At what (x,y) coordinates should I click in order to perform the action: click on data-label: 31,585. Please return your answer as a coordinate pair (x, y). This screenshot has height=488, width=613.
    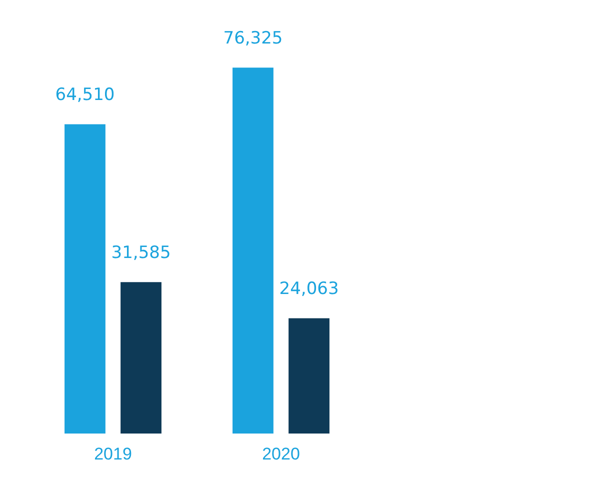
    Looking at the image, I should click on (141, 253).